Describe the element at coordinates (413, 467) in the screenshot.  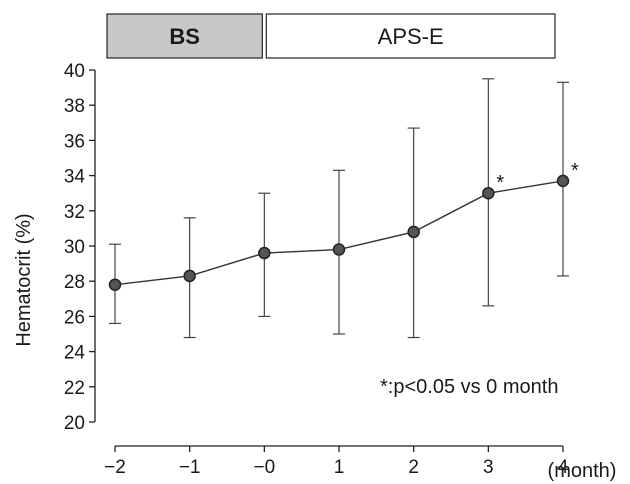
I see `x-tick-label-4: 2` at that location.